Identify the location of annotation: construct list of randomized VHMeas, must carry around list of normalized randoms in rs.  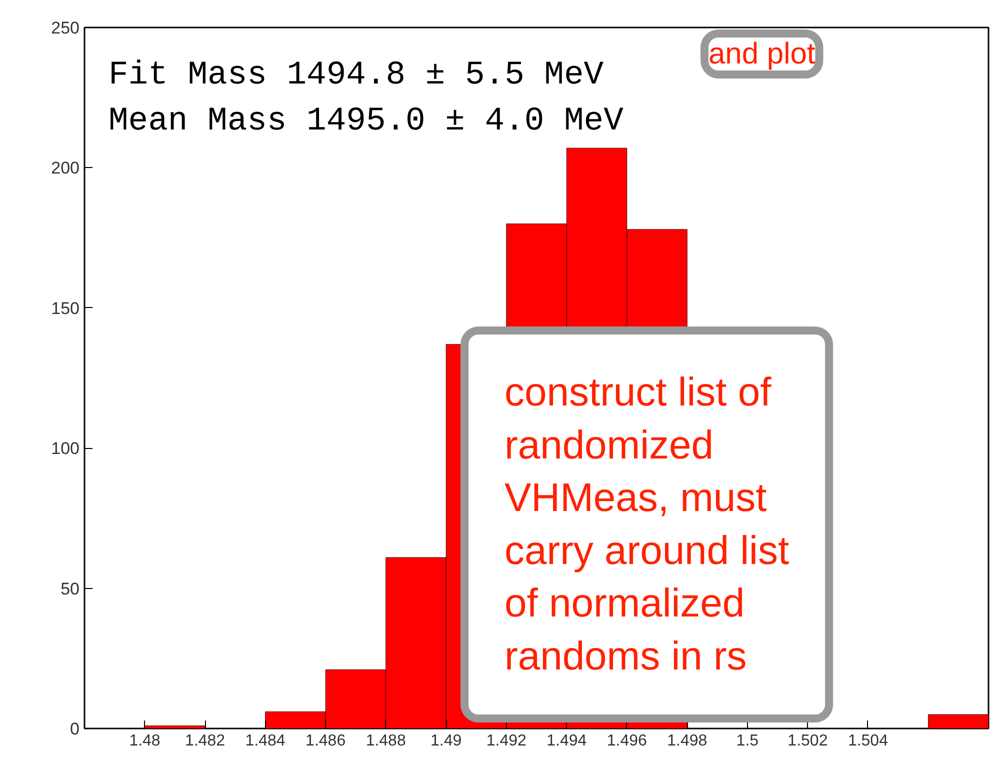
(647, 524).